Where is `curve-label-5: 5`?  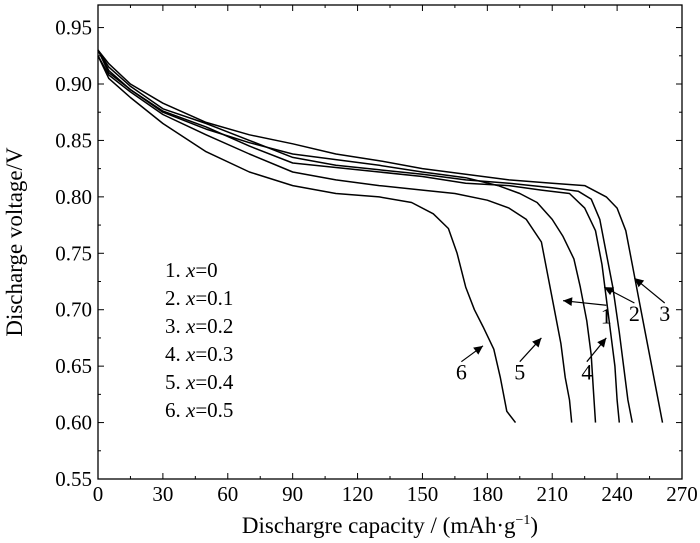
curve-label-5: 5 is located at coordinates (519, 372).